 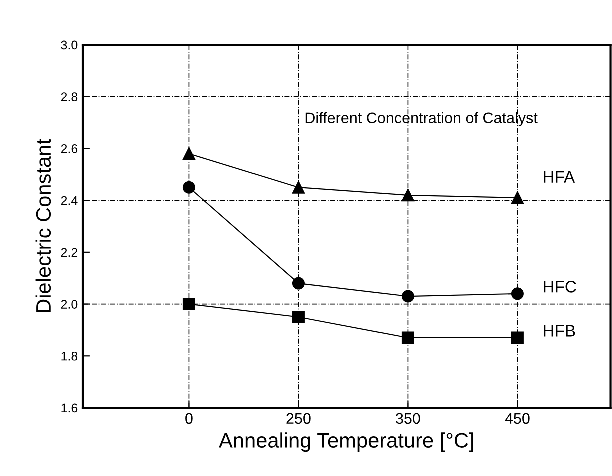 I want to click on y-tick-label: 1.8, so click(x=70, y=356).